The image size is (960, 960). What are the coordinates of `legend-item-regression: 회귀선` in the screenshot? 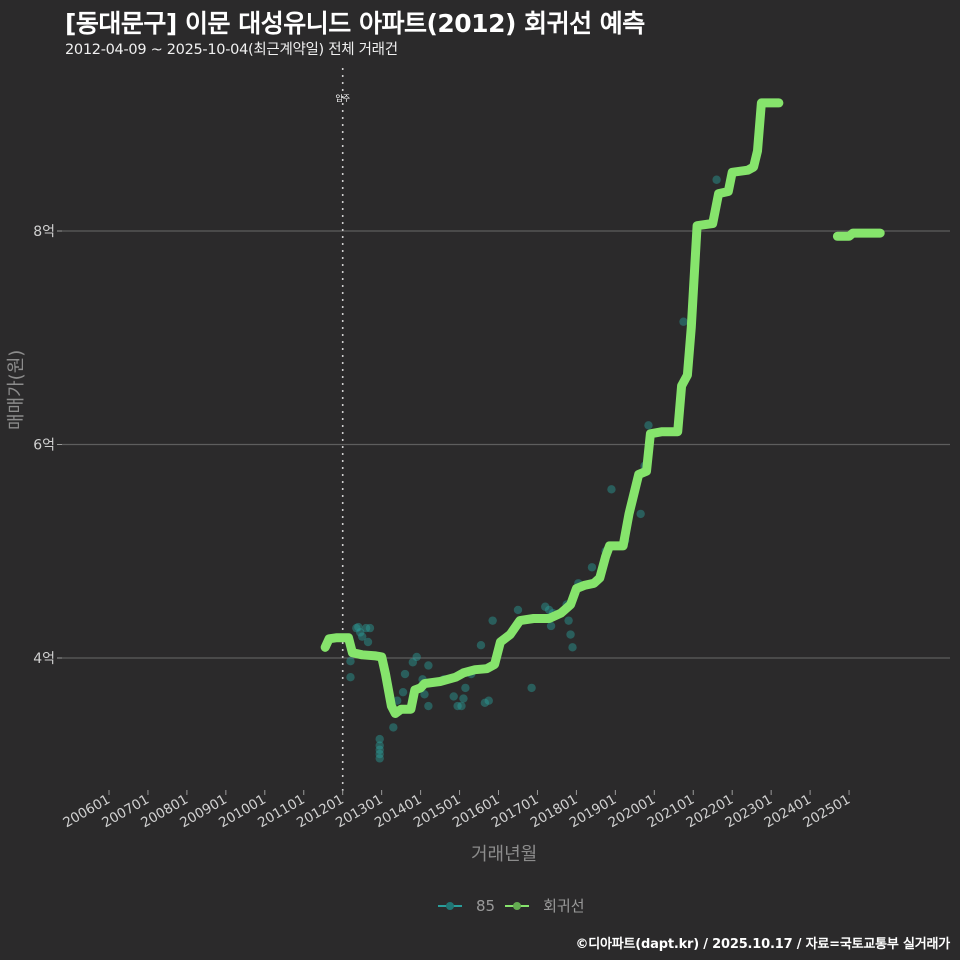 It's located at (545, 905).